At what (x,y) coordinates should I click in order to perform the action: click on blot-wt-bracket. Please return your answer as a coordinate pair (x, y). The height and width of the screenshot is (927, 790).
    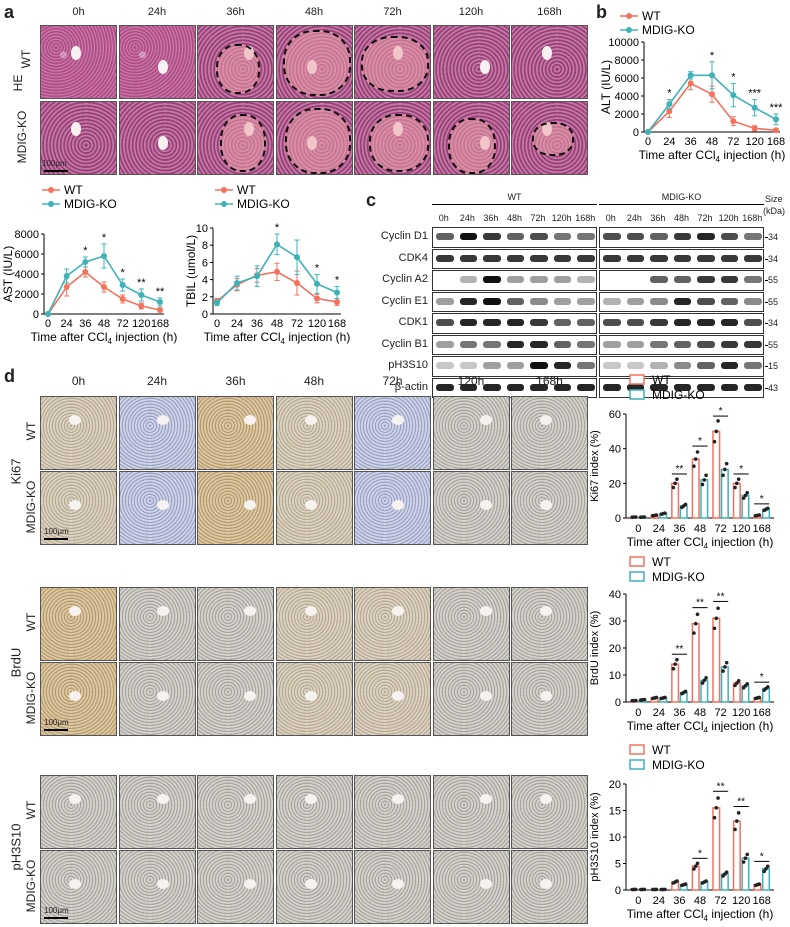
    Looking at the image, I should click on (514, 204).